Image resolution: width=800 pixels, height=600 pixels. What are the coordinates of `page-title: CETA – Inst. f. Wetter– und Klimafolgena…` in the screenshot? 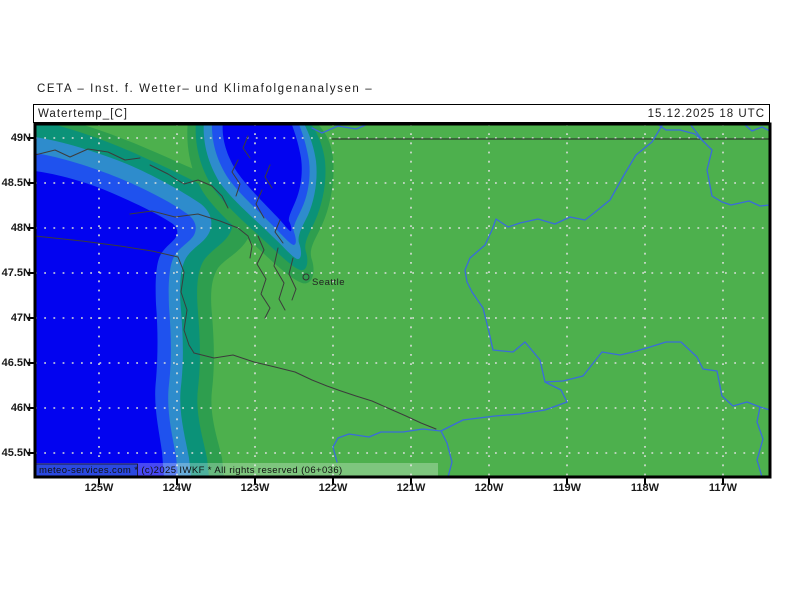 It's located at (205, 89).